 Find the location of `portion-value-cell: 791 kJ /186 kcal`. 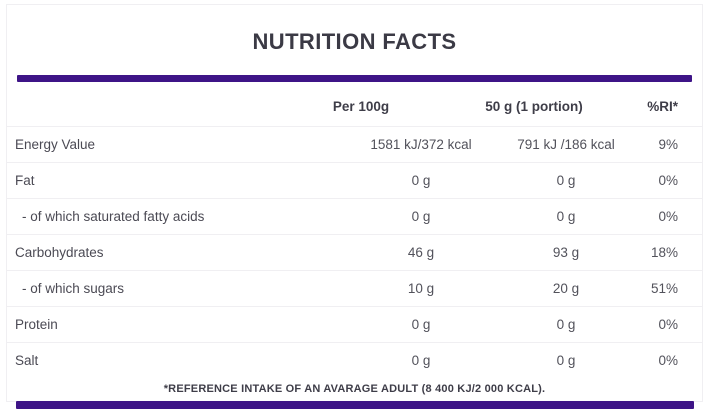

portion-value-cell: 791 kJ /186 kcal is located at coordinates (554, 144).